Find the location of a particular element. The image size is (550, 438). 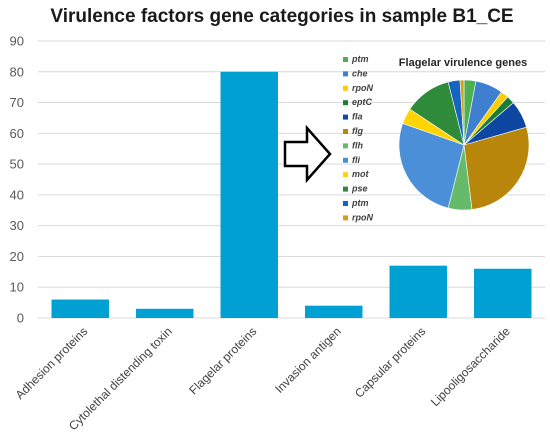

legend-label: fli is located at coordinates (356, 160).